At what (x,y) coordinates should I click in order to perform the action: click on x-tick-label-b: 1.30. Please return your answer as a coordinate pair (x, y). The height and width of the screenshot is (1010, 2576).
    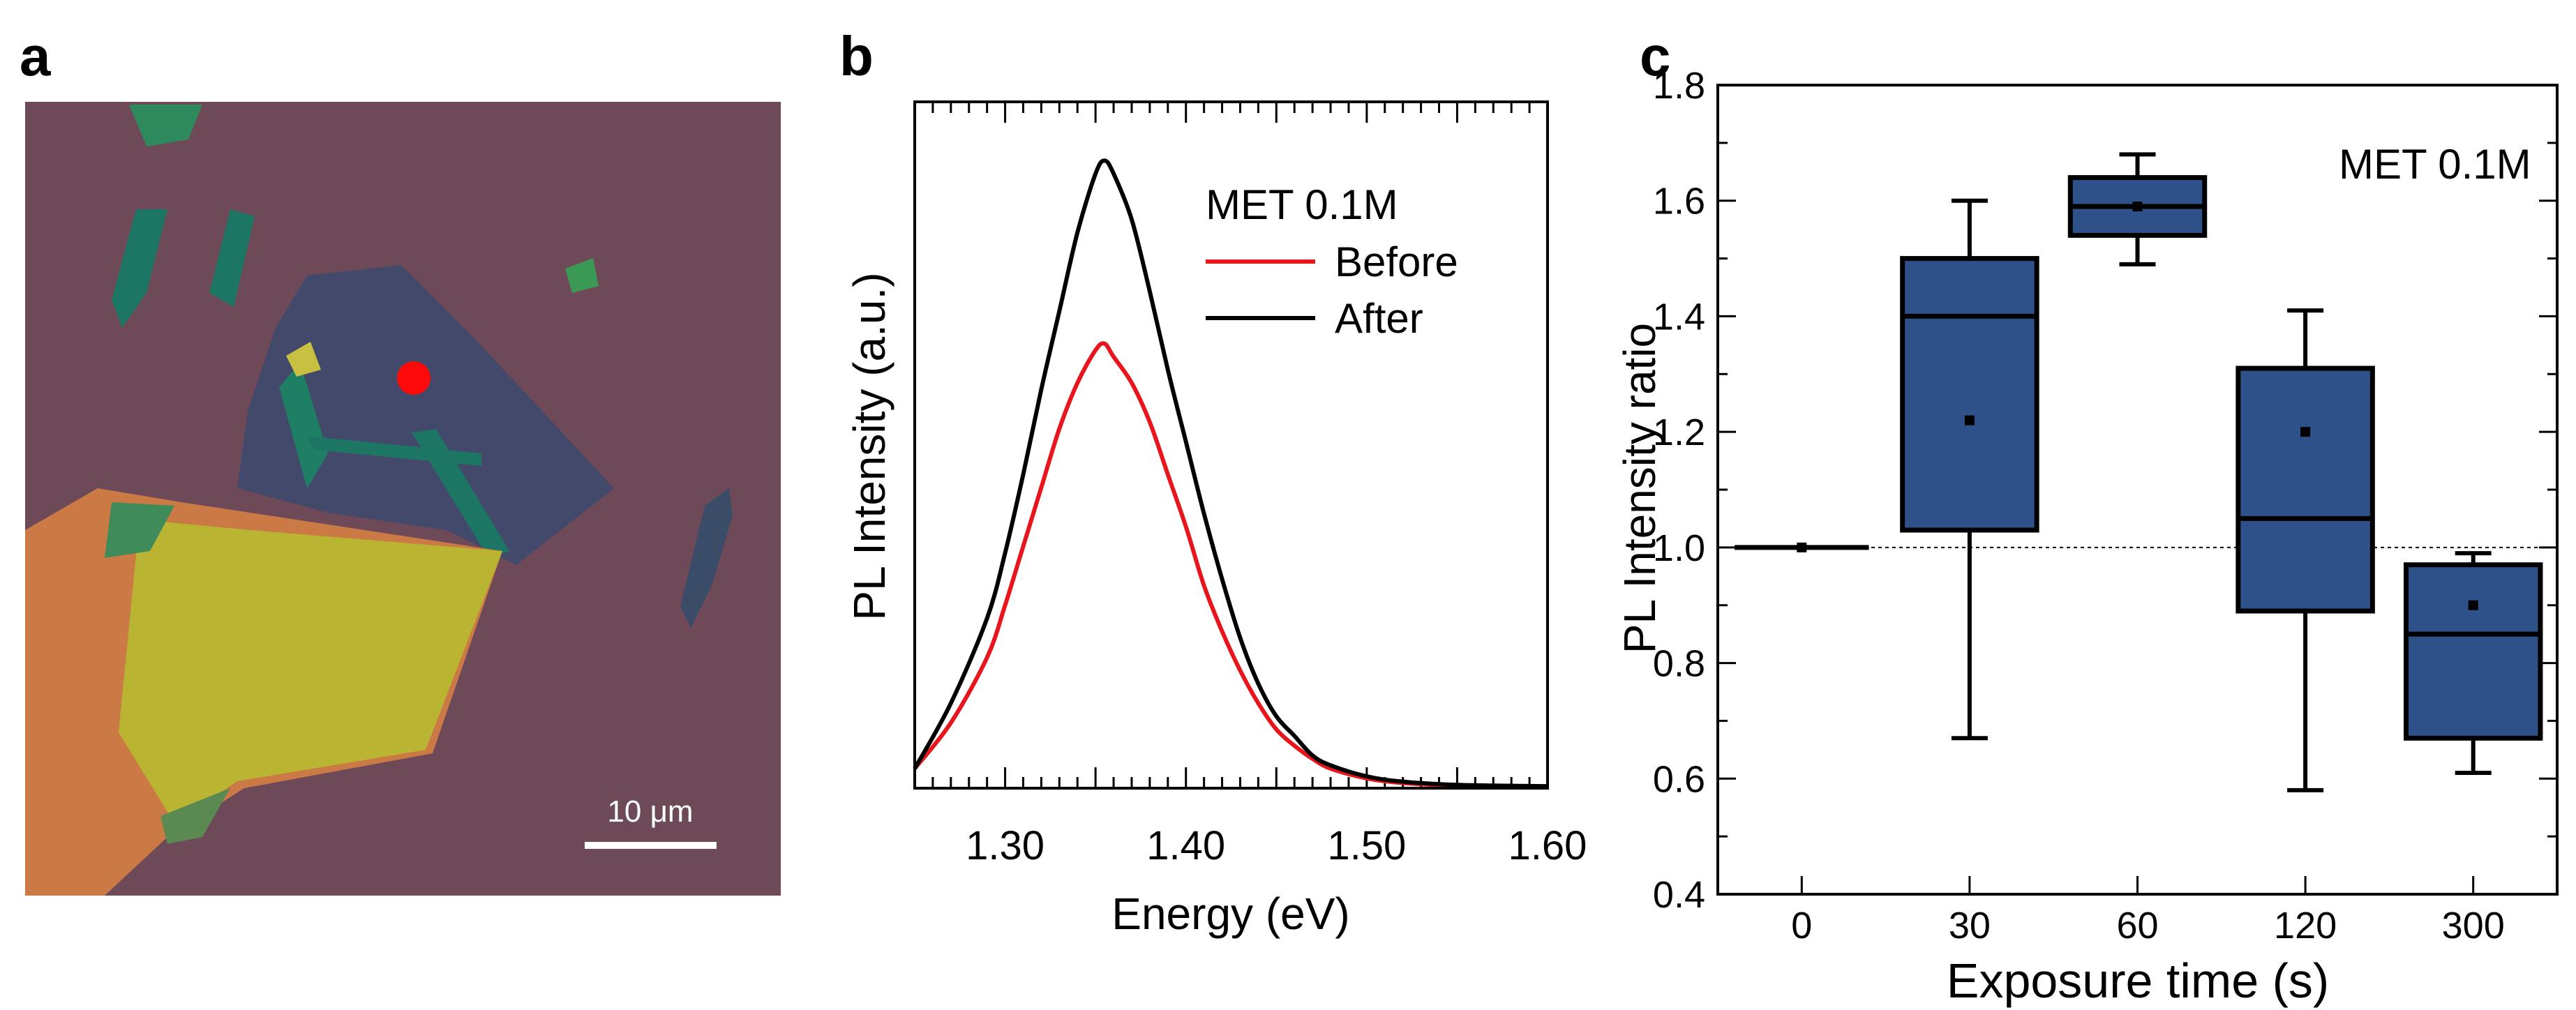
    Looking at the image, I should click on (1005, 845).